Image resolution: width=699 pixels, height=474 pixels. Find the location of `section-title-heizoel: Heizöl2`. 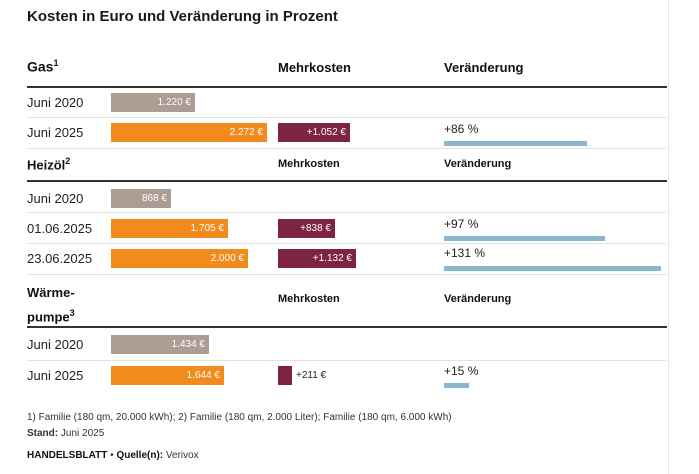

section-title-heizoel: Heizöl2 is located at coordinates (48, 164).